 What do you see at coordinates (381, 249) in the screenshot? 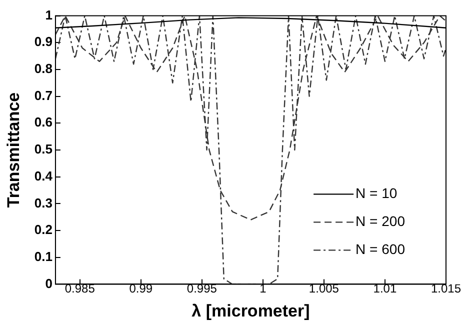
I see `legend-label: N = 600` at bounding box center [381, 249].